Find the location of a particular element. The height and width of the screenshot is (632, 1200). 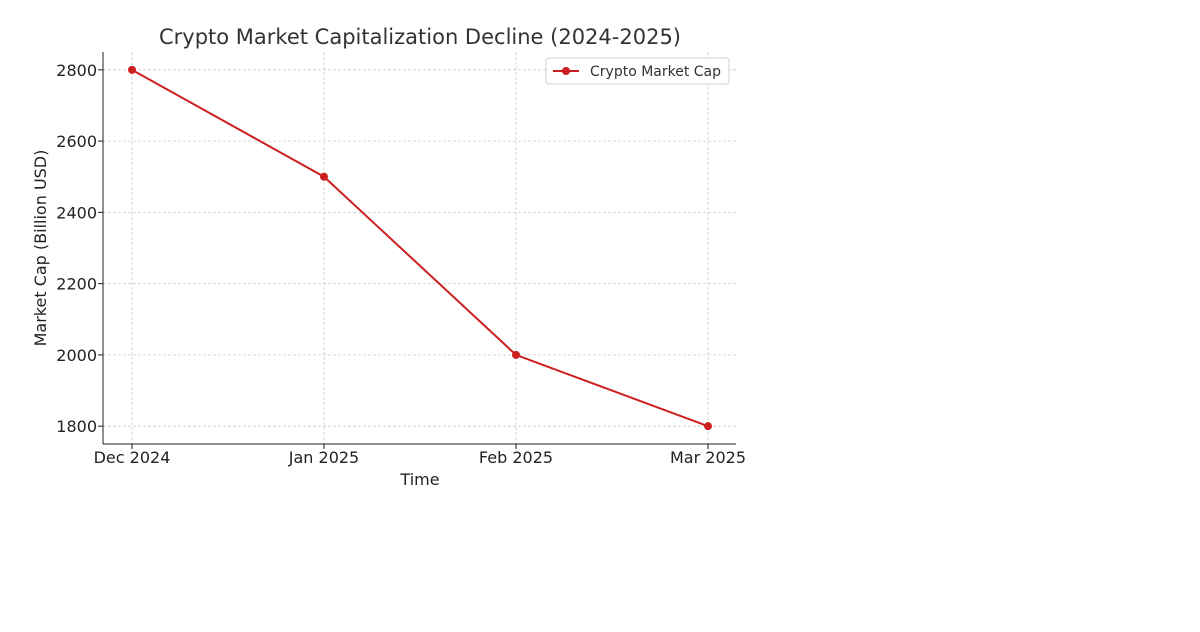

legend-box is located at coordinates (637, 71).